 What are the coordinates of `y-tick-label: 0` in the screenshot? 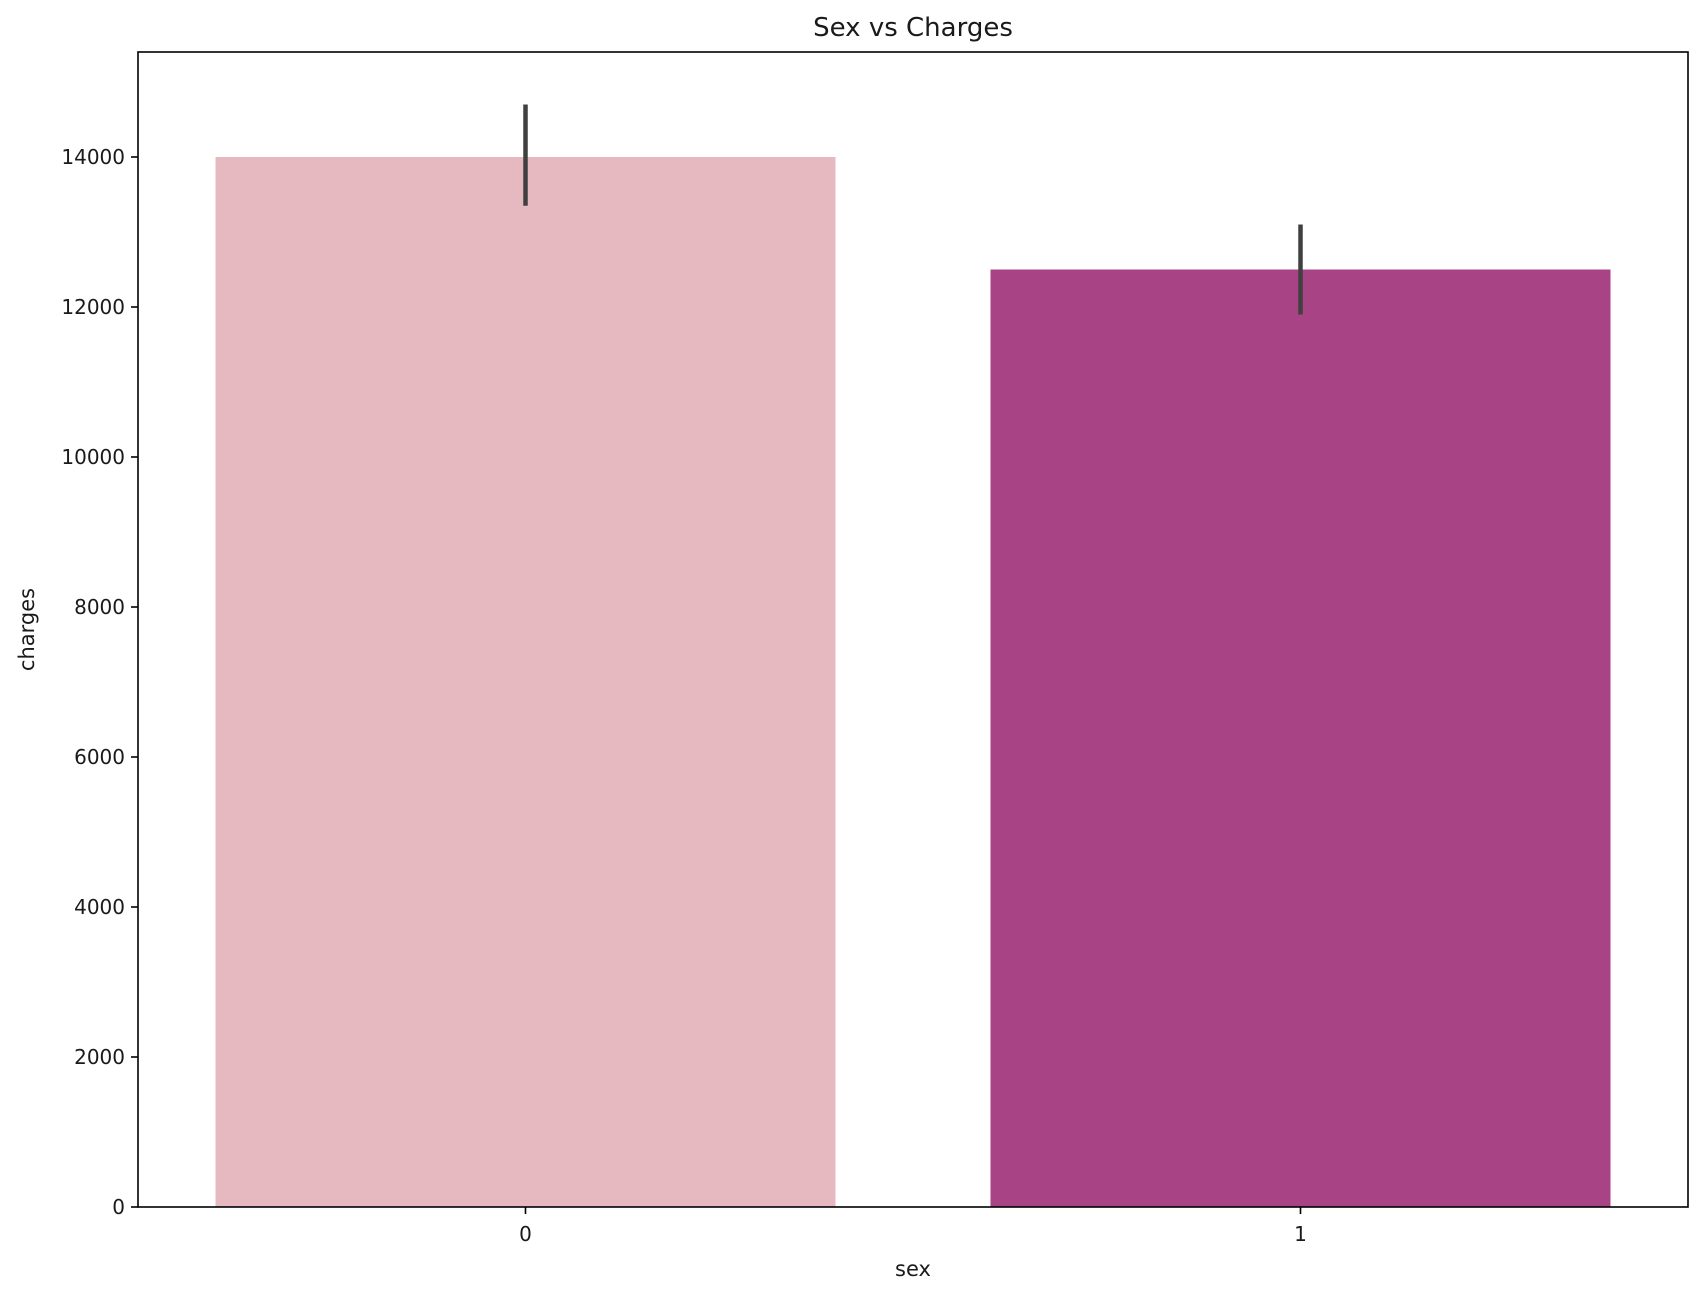 It's located at (118, 1207).